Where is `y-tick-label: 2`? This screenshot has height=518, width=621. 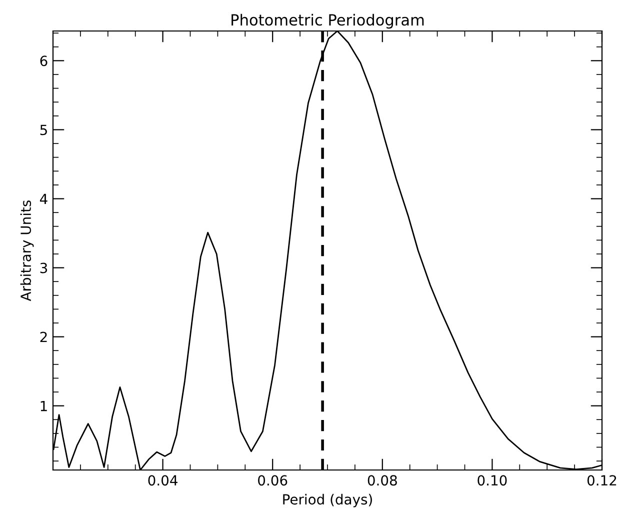 y-tick-label: 2 is located at coordinates (43, 337).